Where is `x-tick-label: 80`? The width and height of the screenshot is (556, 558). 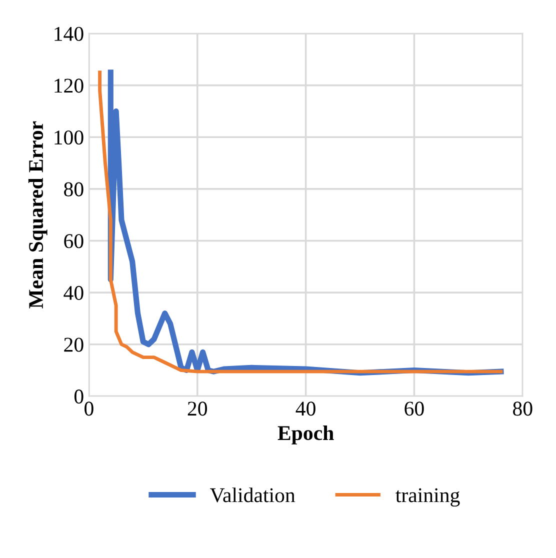 x-tick-label: 80 is located at coordinates (522, 409).